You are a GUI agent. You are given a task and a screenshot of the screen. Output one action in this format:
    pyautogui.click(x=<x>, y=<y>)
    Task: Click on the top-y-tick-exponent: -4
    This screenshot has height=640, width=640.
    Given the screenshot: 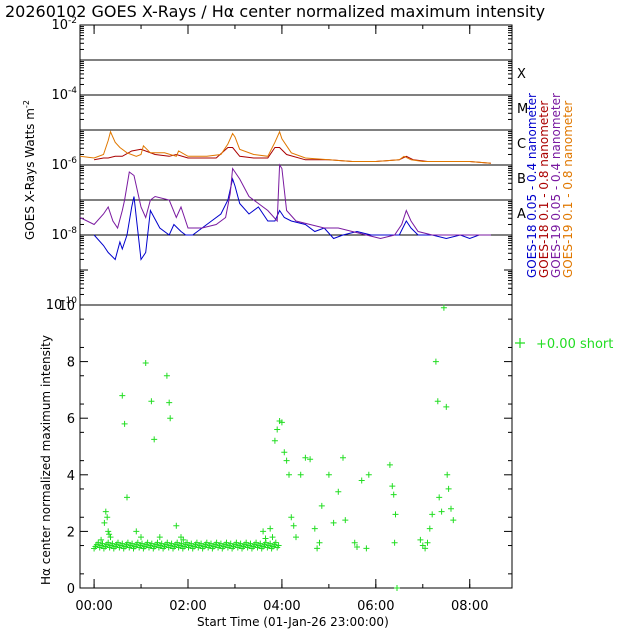 What is the action you would take?
    pyautogui.click(x=72, y=91)
    